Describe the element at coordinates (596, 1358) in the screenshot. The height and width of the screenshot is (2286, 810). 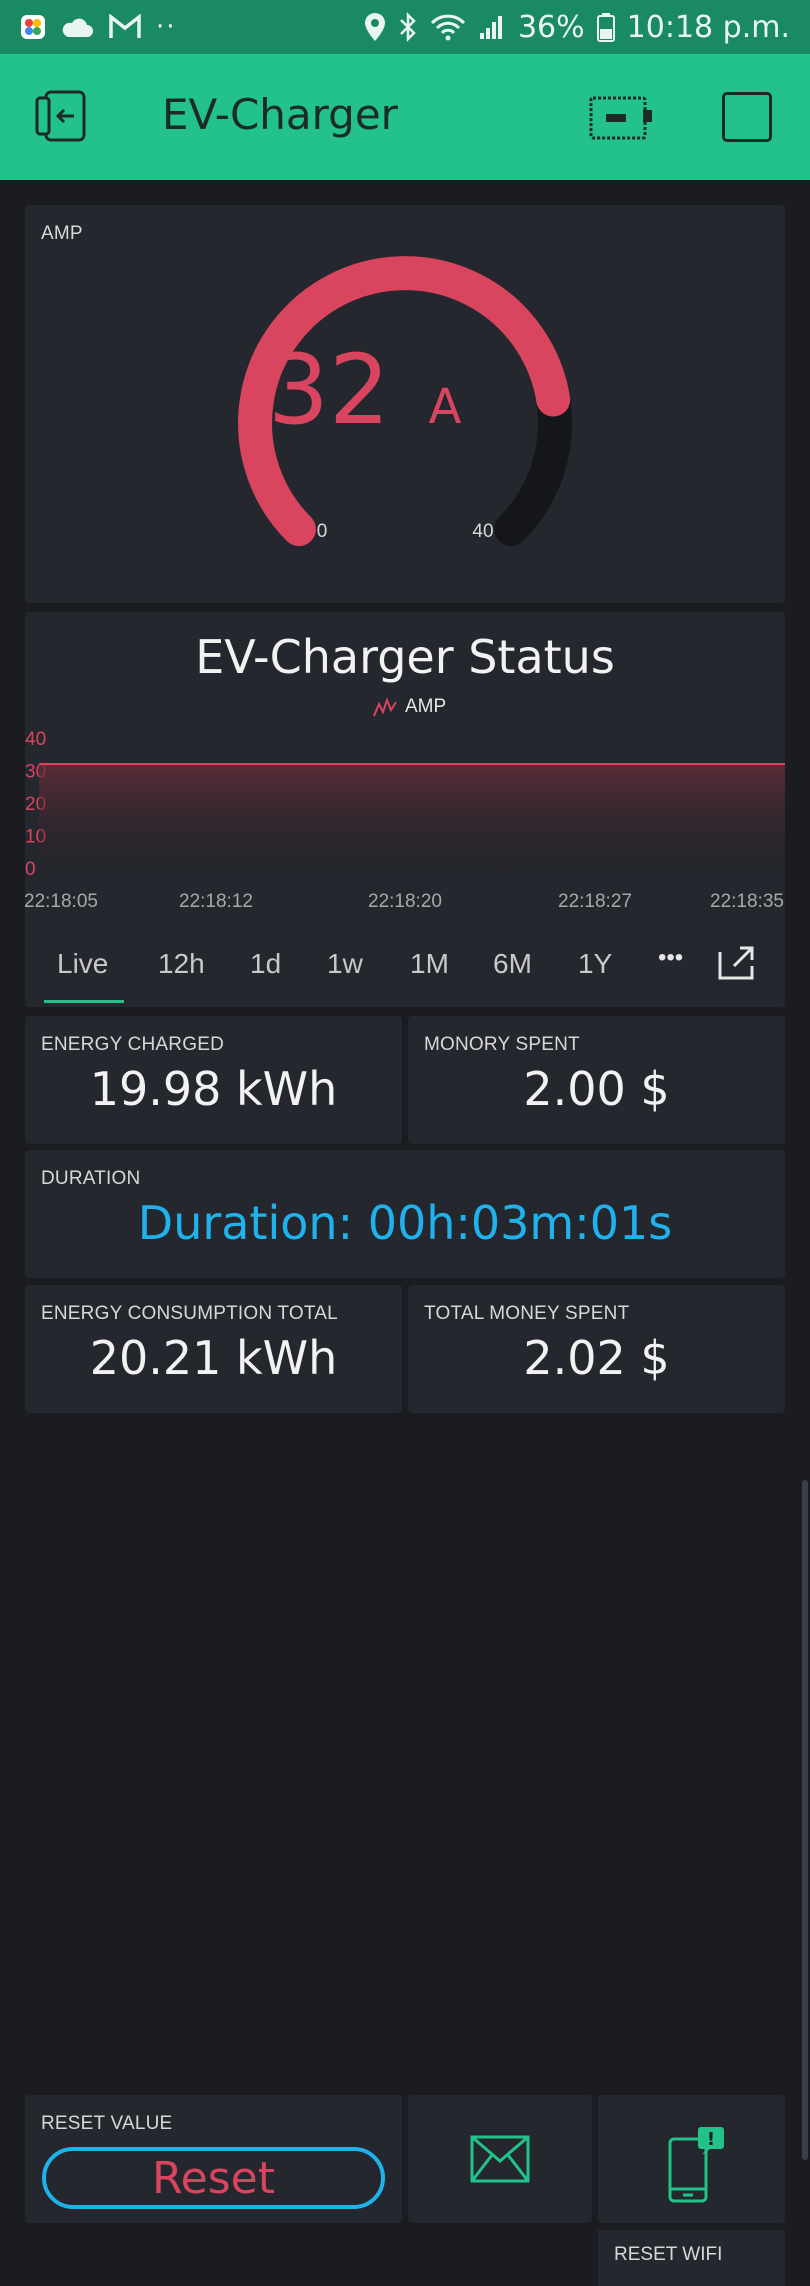
I see `total-money-value: 2.02 $` at that location.